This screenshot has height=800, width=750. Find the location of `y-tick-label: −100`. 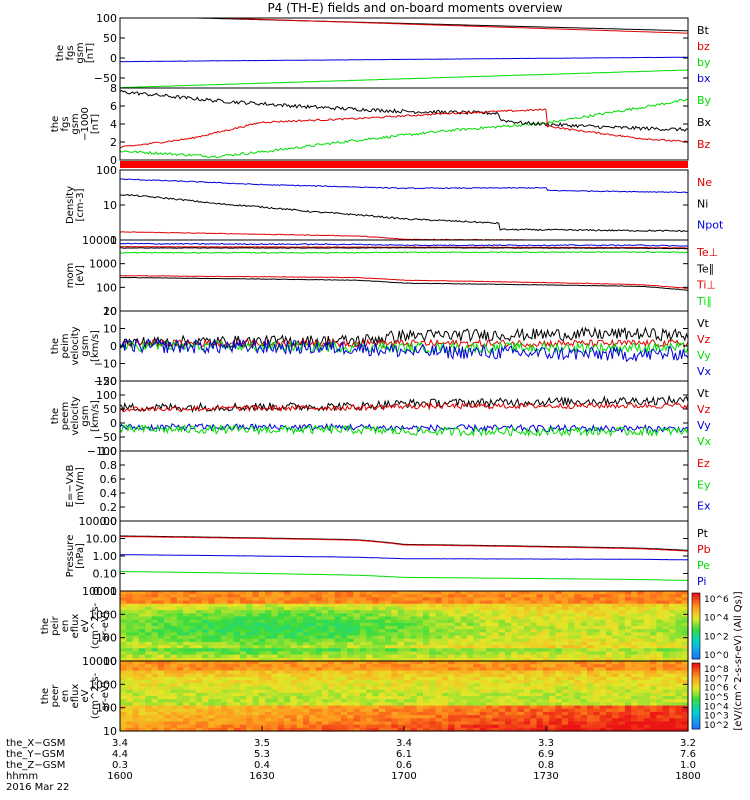

y-tick-label: −100 is located at coordinates (102, 451).